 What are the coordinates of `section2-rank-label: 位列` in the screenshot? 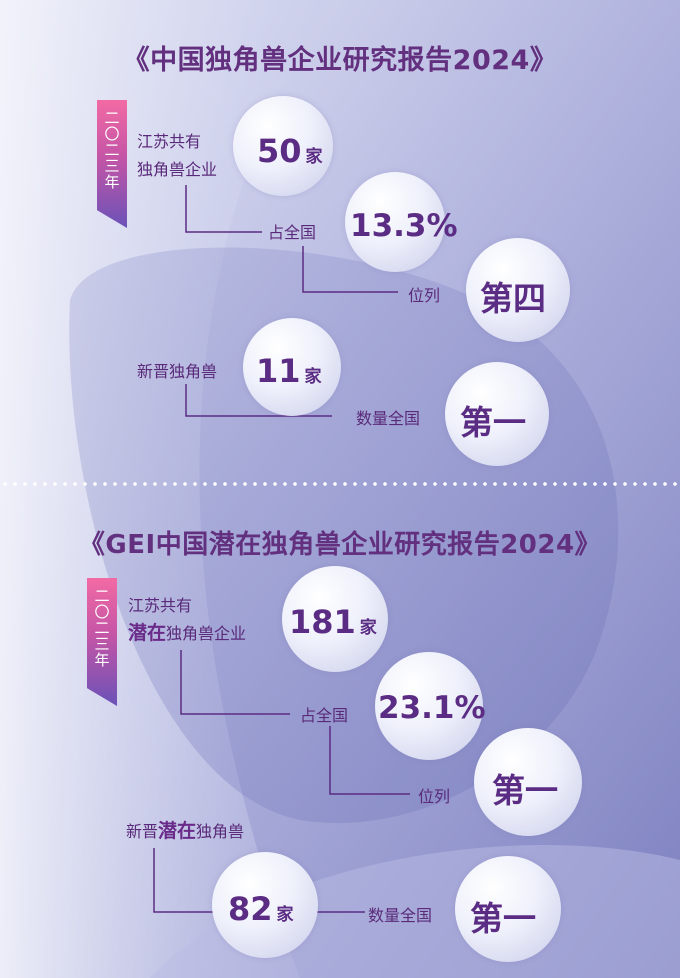 It's located at (434, 796).